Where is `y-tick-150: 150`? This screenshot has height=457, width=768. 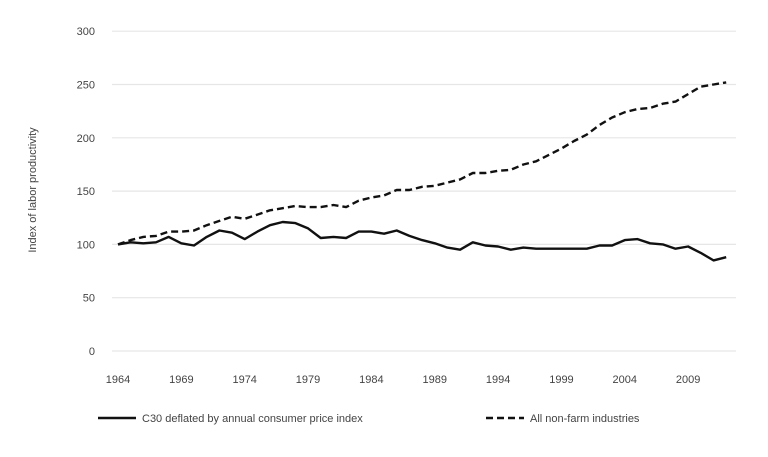 y-tick-150: 150 is located at coordinates (86, 192).